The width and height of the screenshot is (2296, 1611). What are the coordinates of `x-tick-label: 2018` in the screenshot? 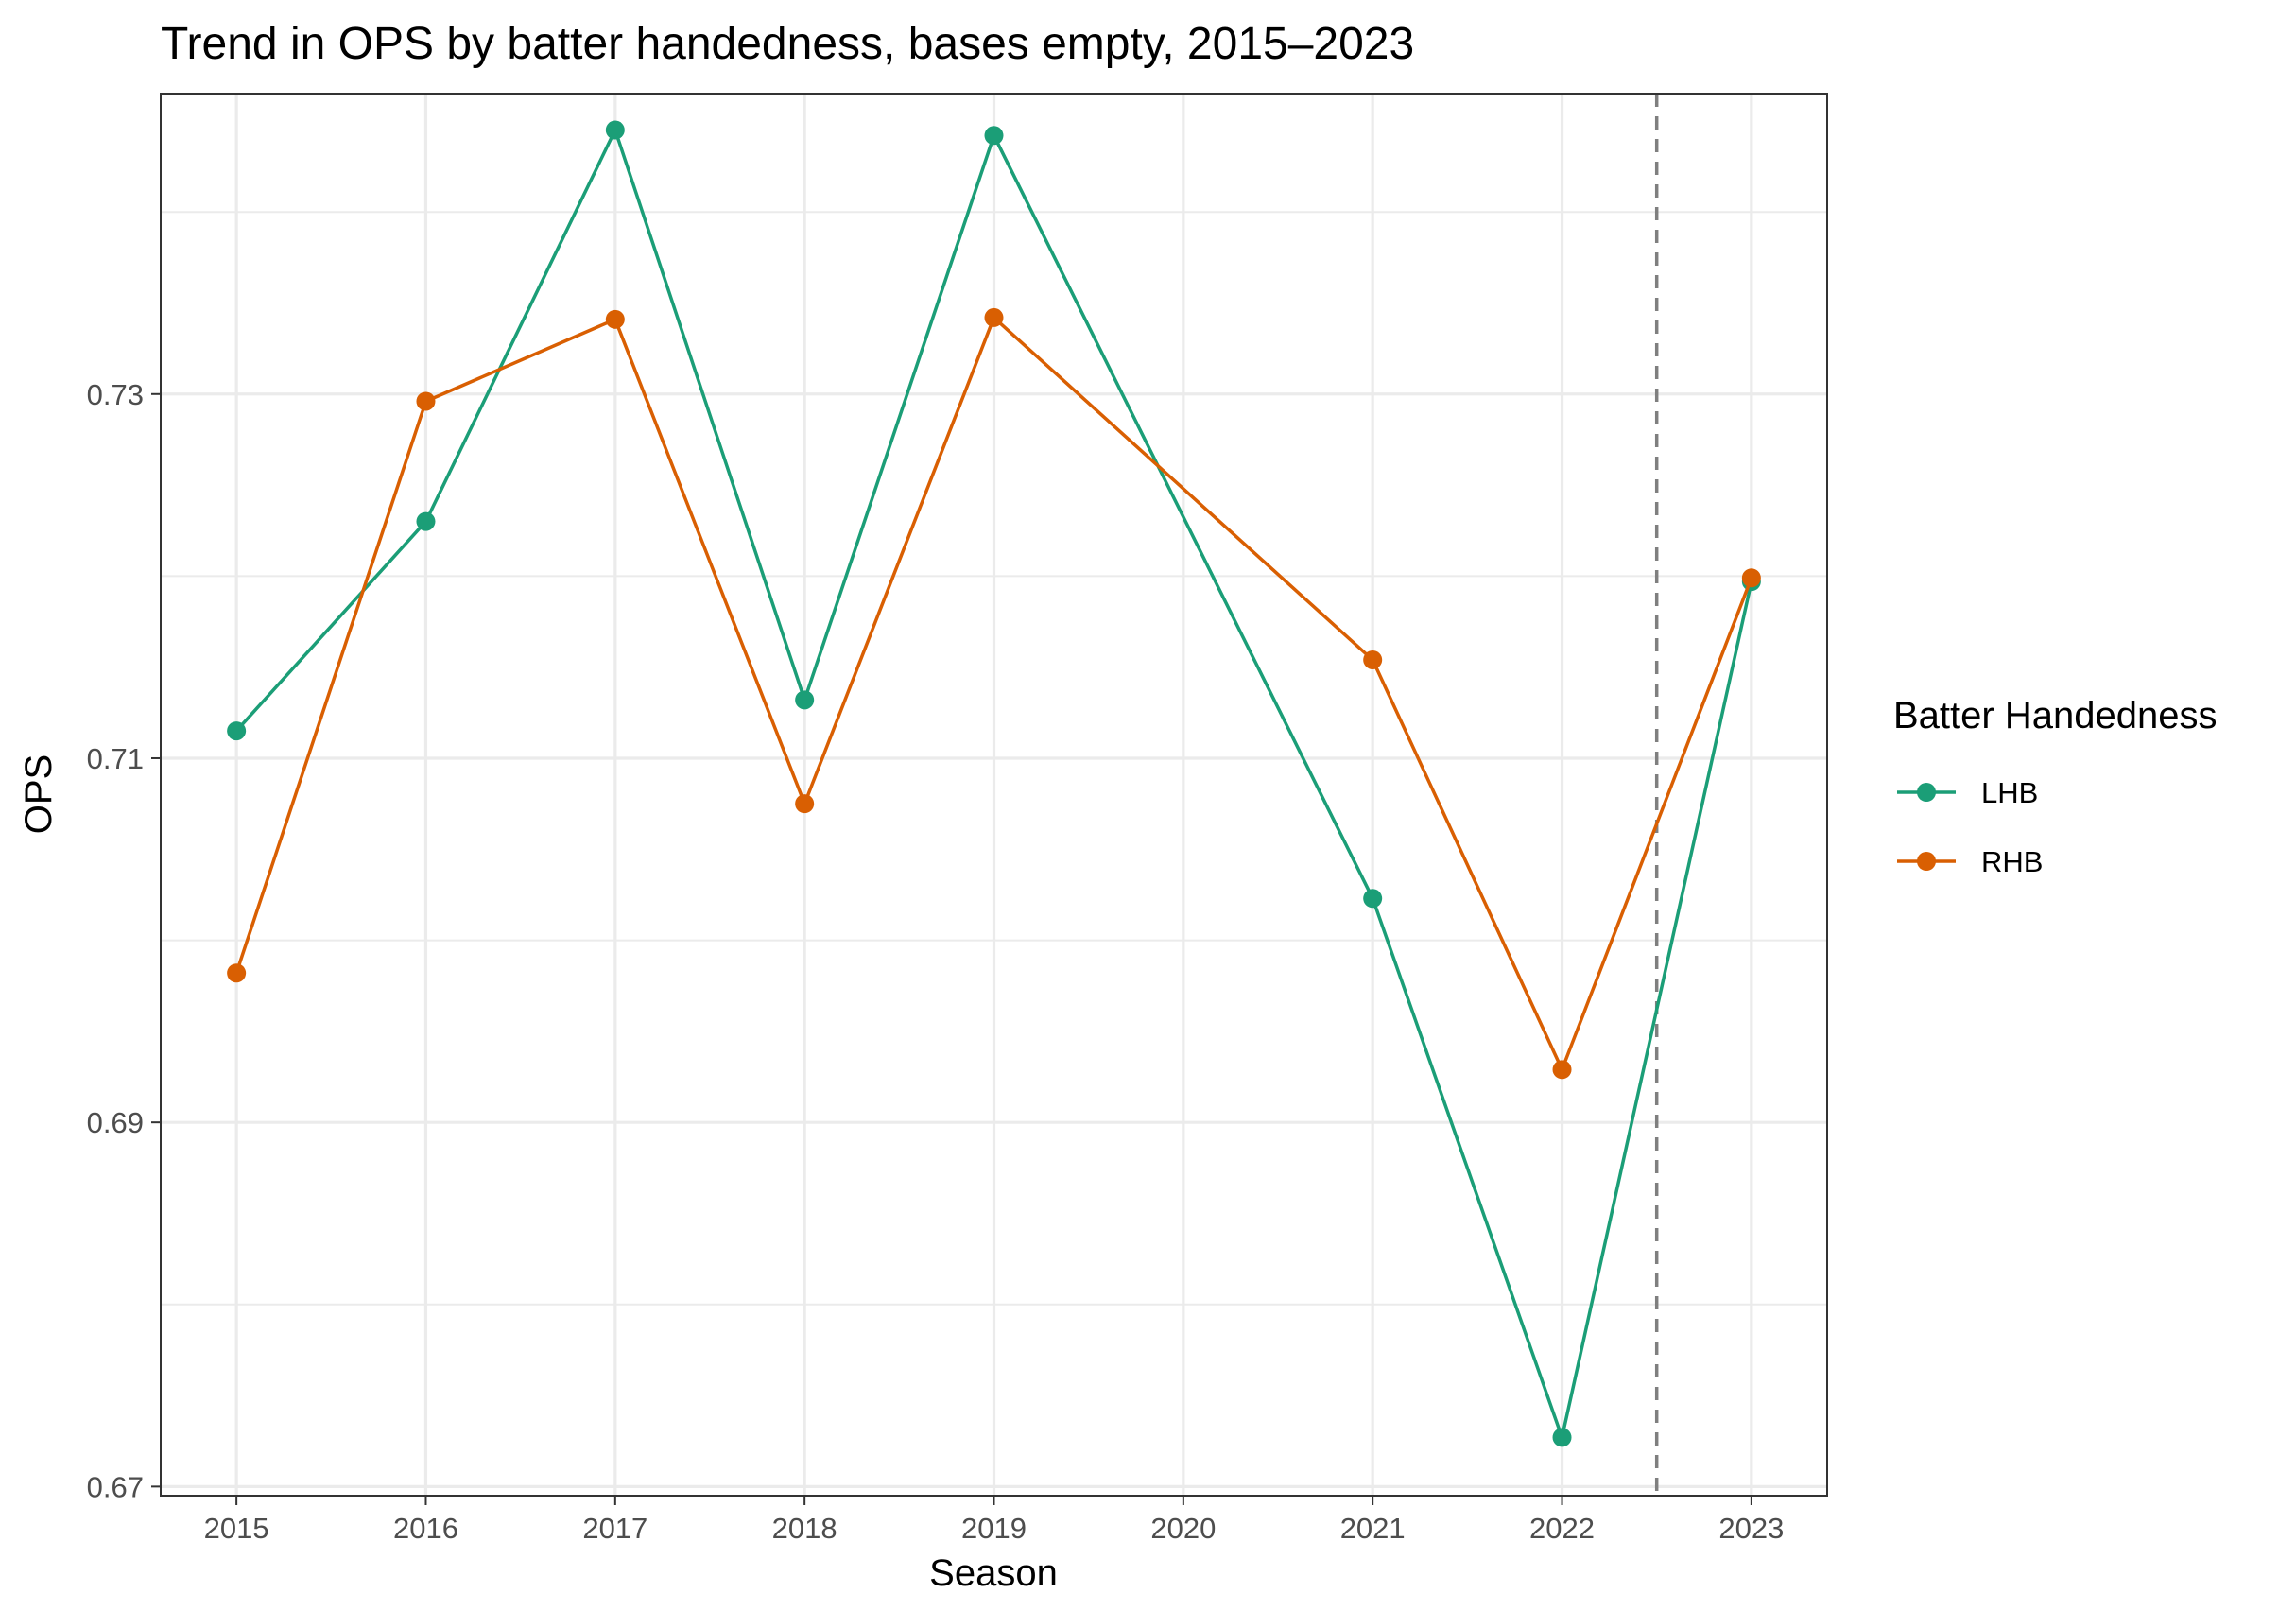 It's located at (804, 1528).